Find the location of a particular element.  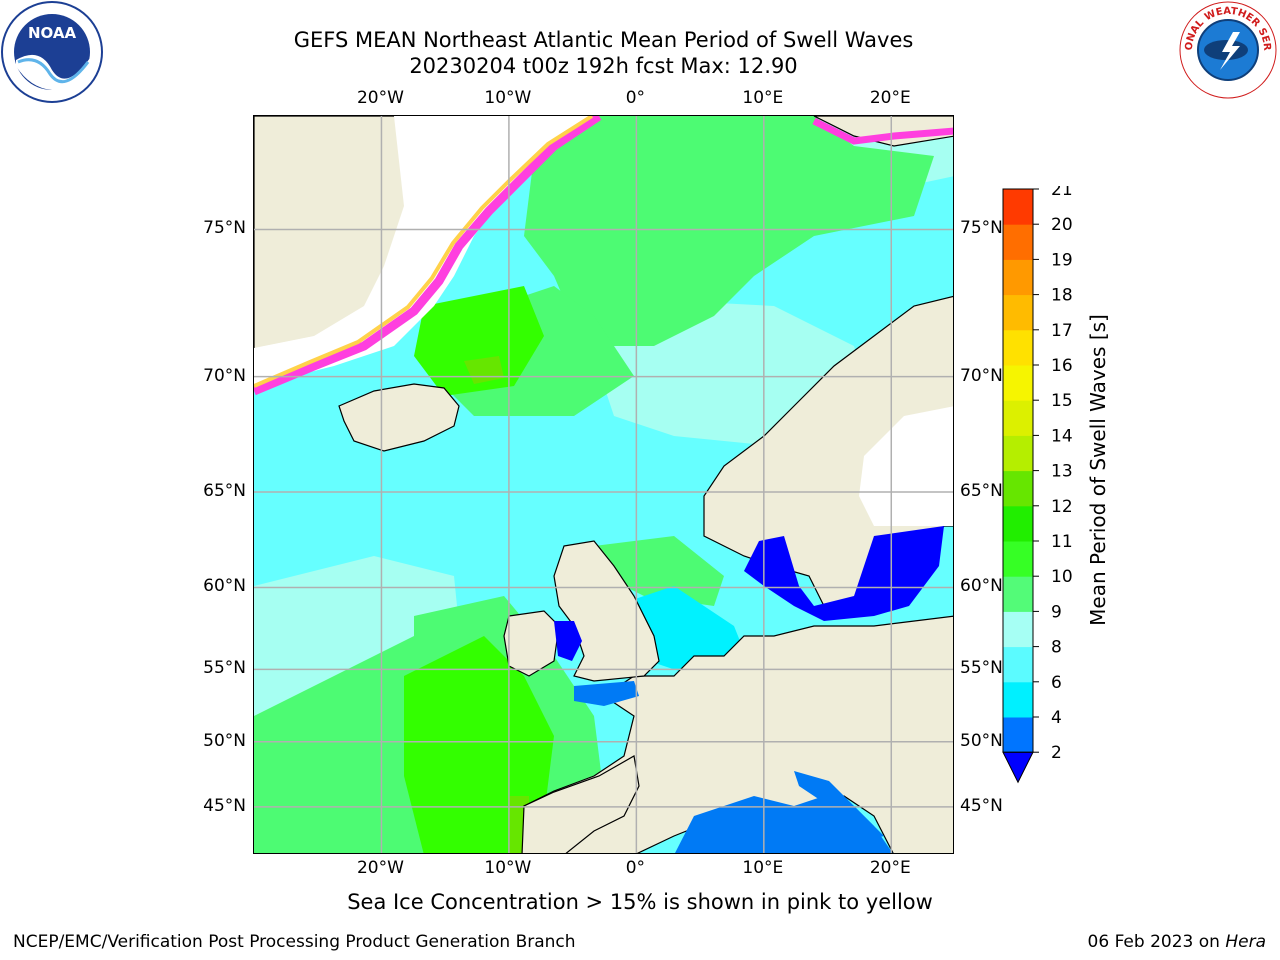

colorbar-tick-label: 4 is located at coordinates (1056, 718).